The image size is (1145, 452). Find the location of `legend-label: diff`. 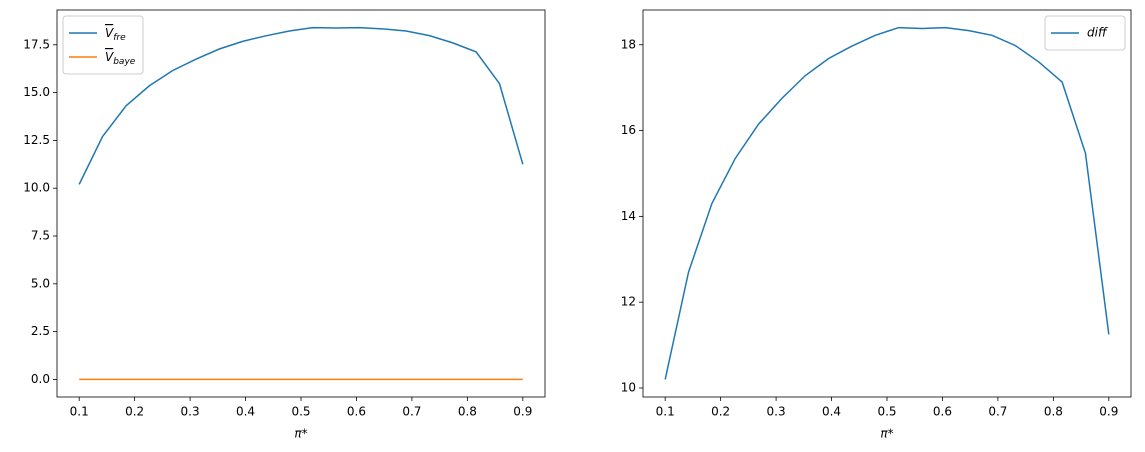

legend-label: diff is located at coordinates (1097, 33).